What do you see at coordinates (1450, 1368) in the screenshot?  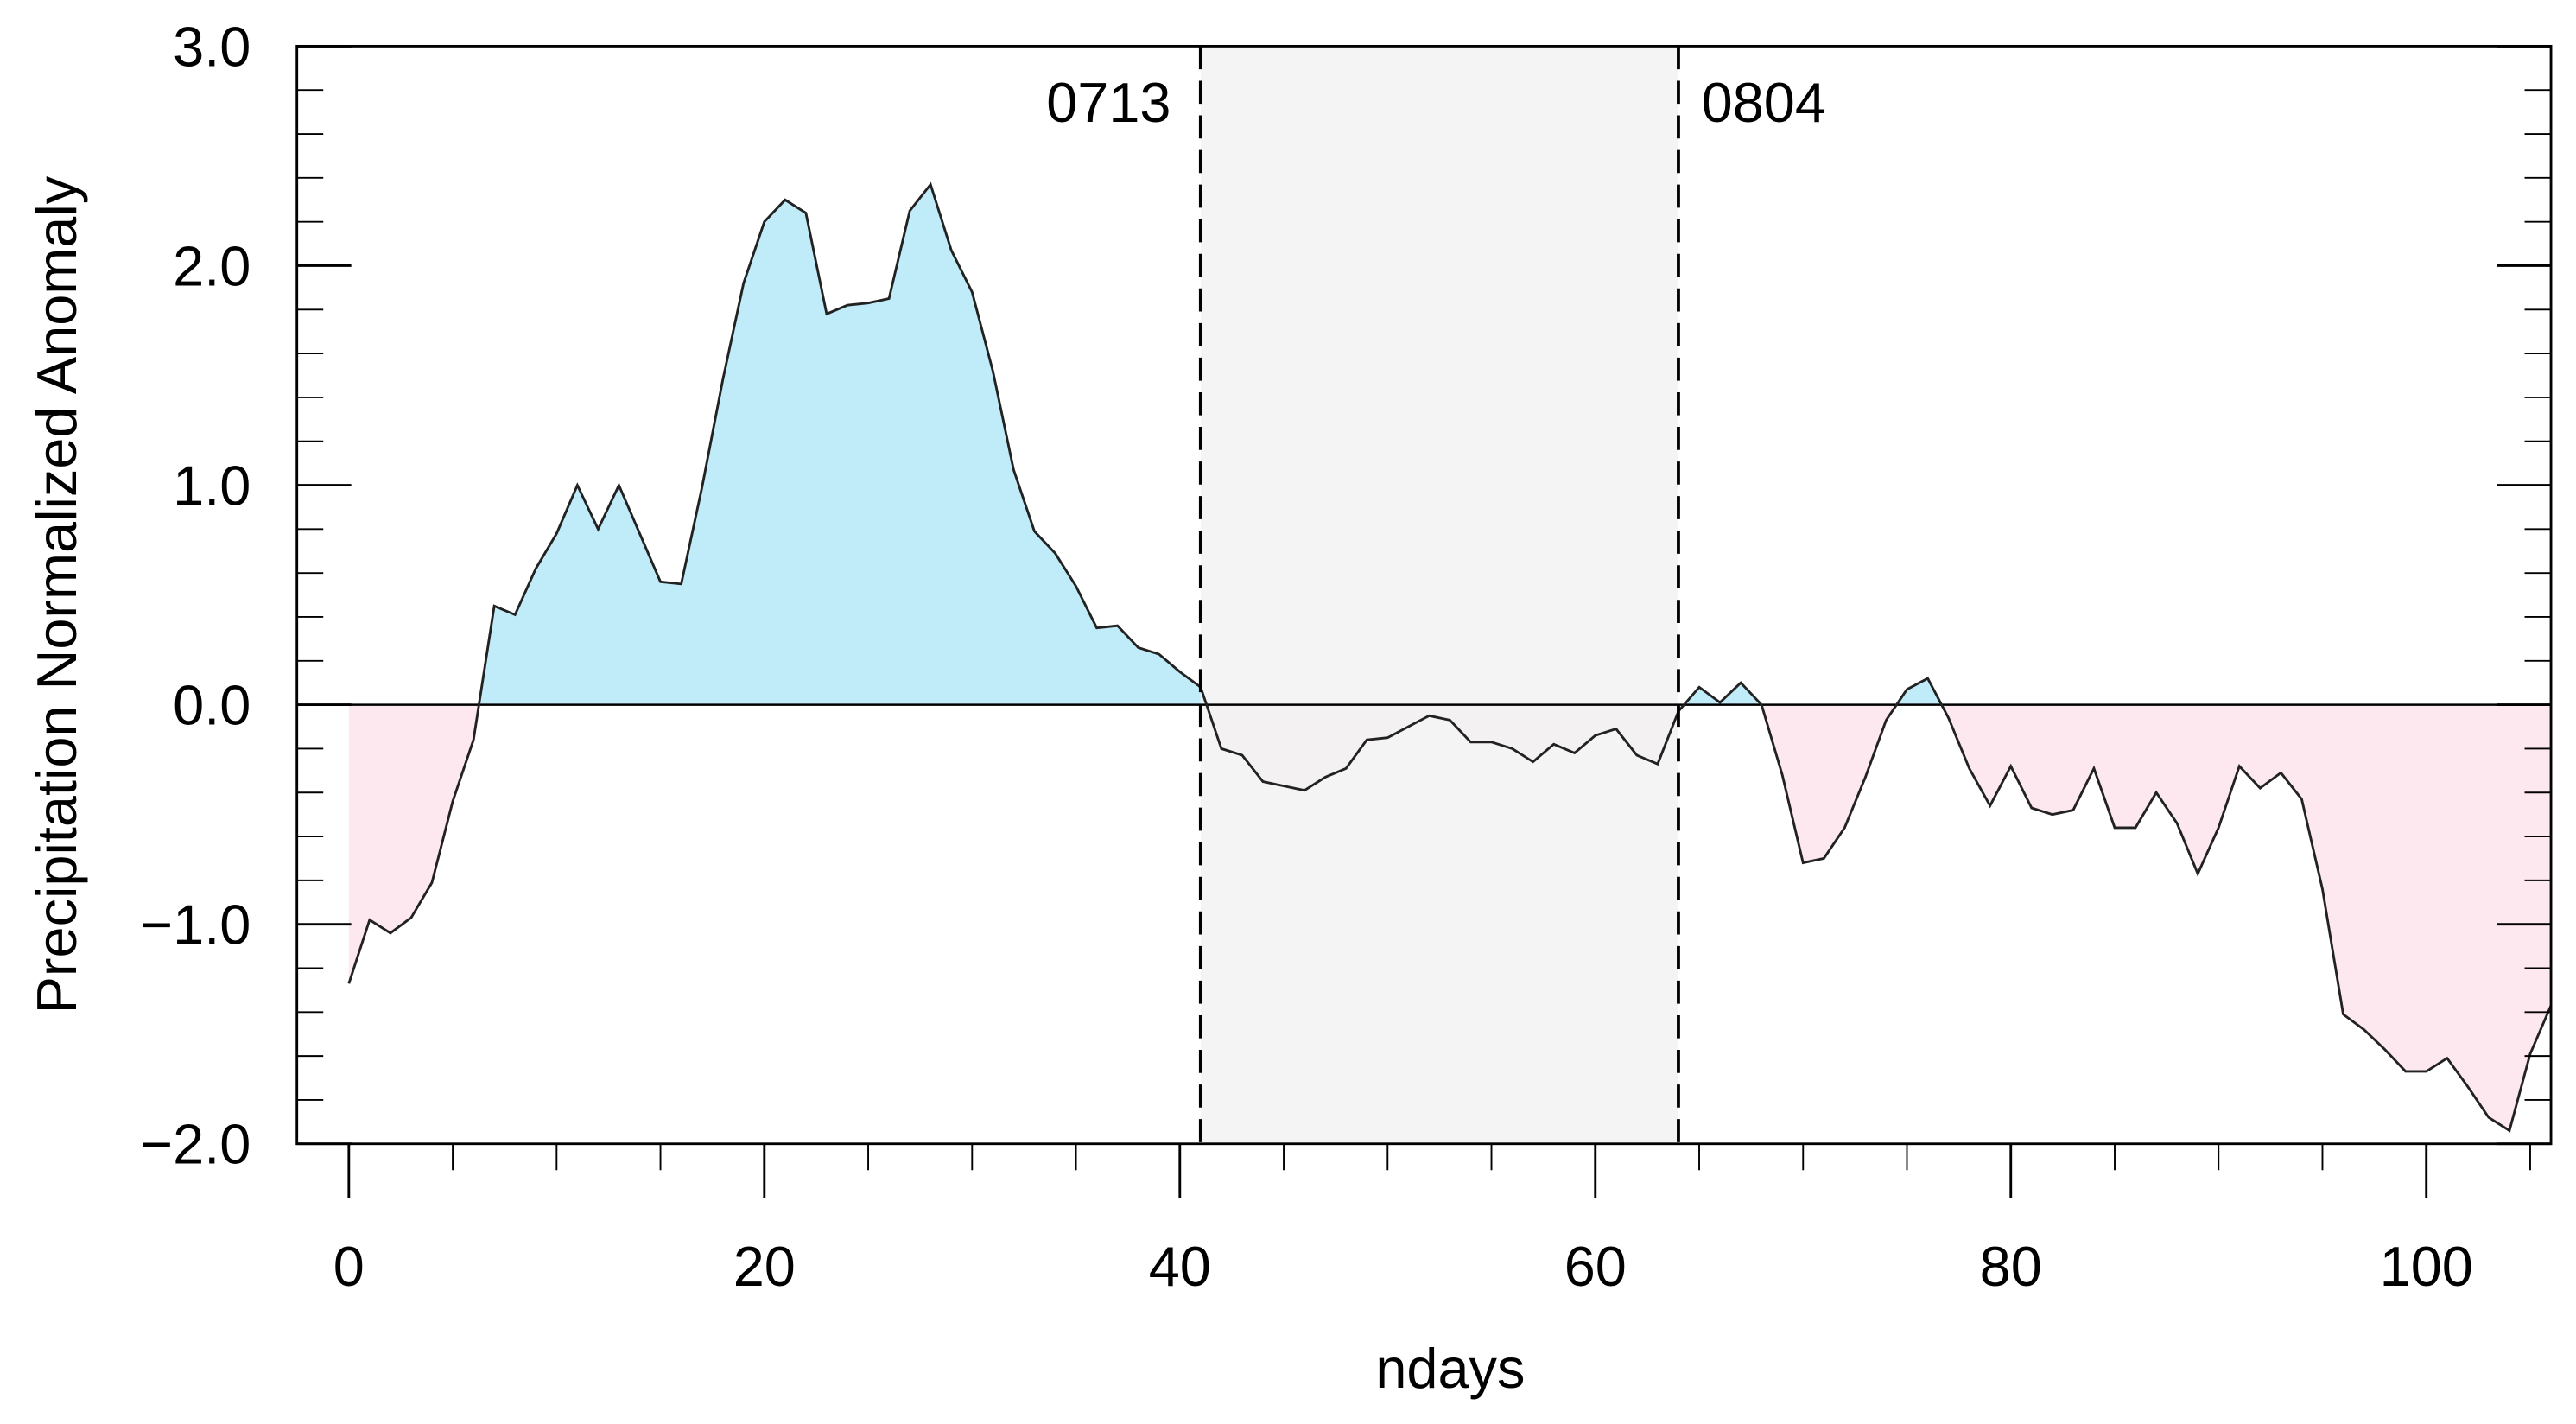 I see `x-axis-label: ndays` at bounding box center [1450, 1368].